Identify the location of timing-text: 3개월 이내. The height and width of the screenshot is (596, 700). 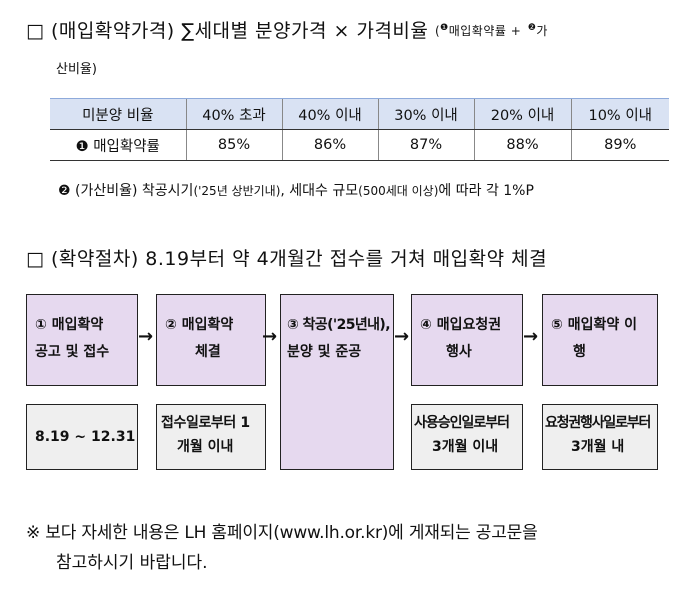
(465, 447).